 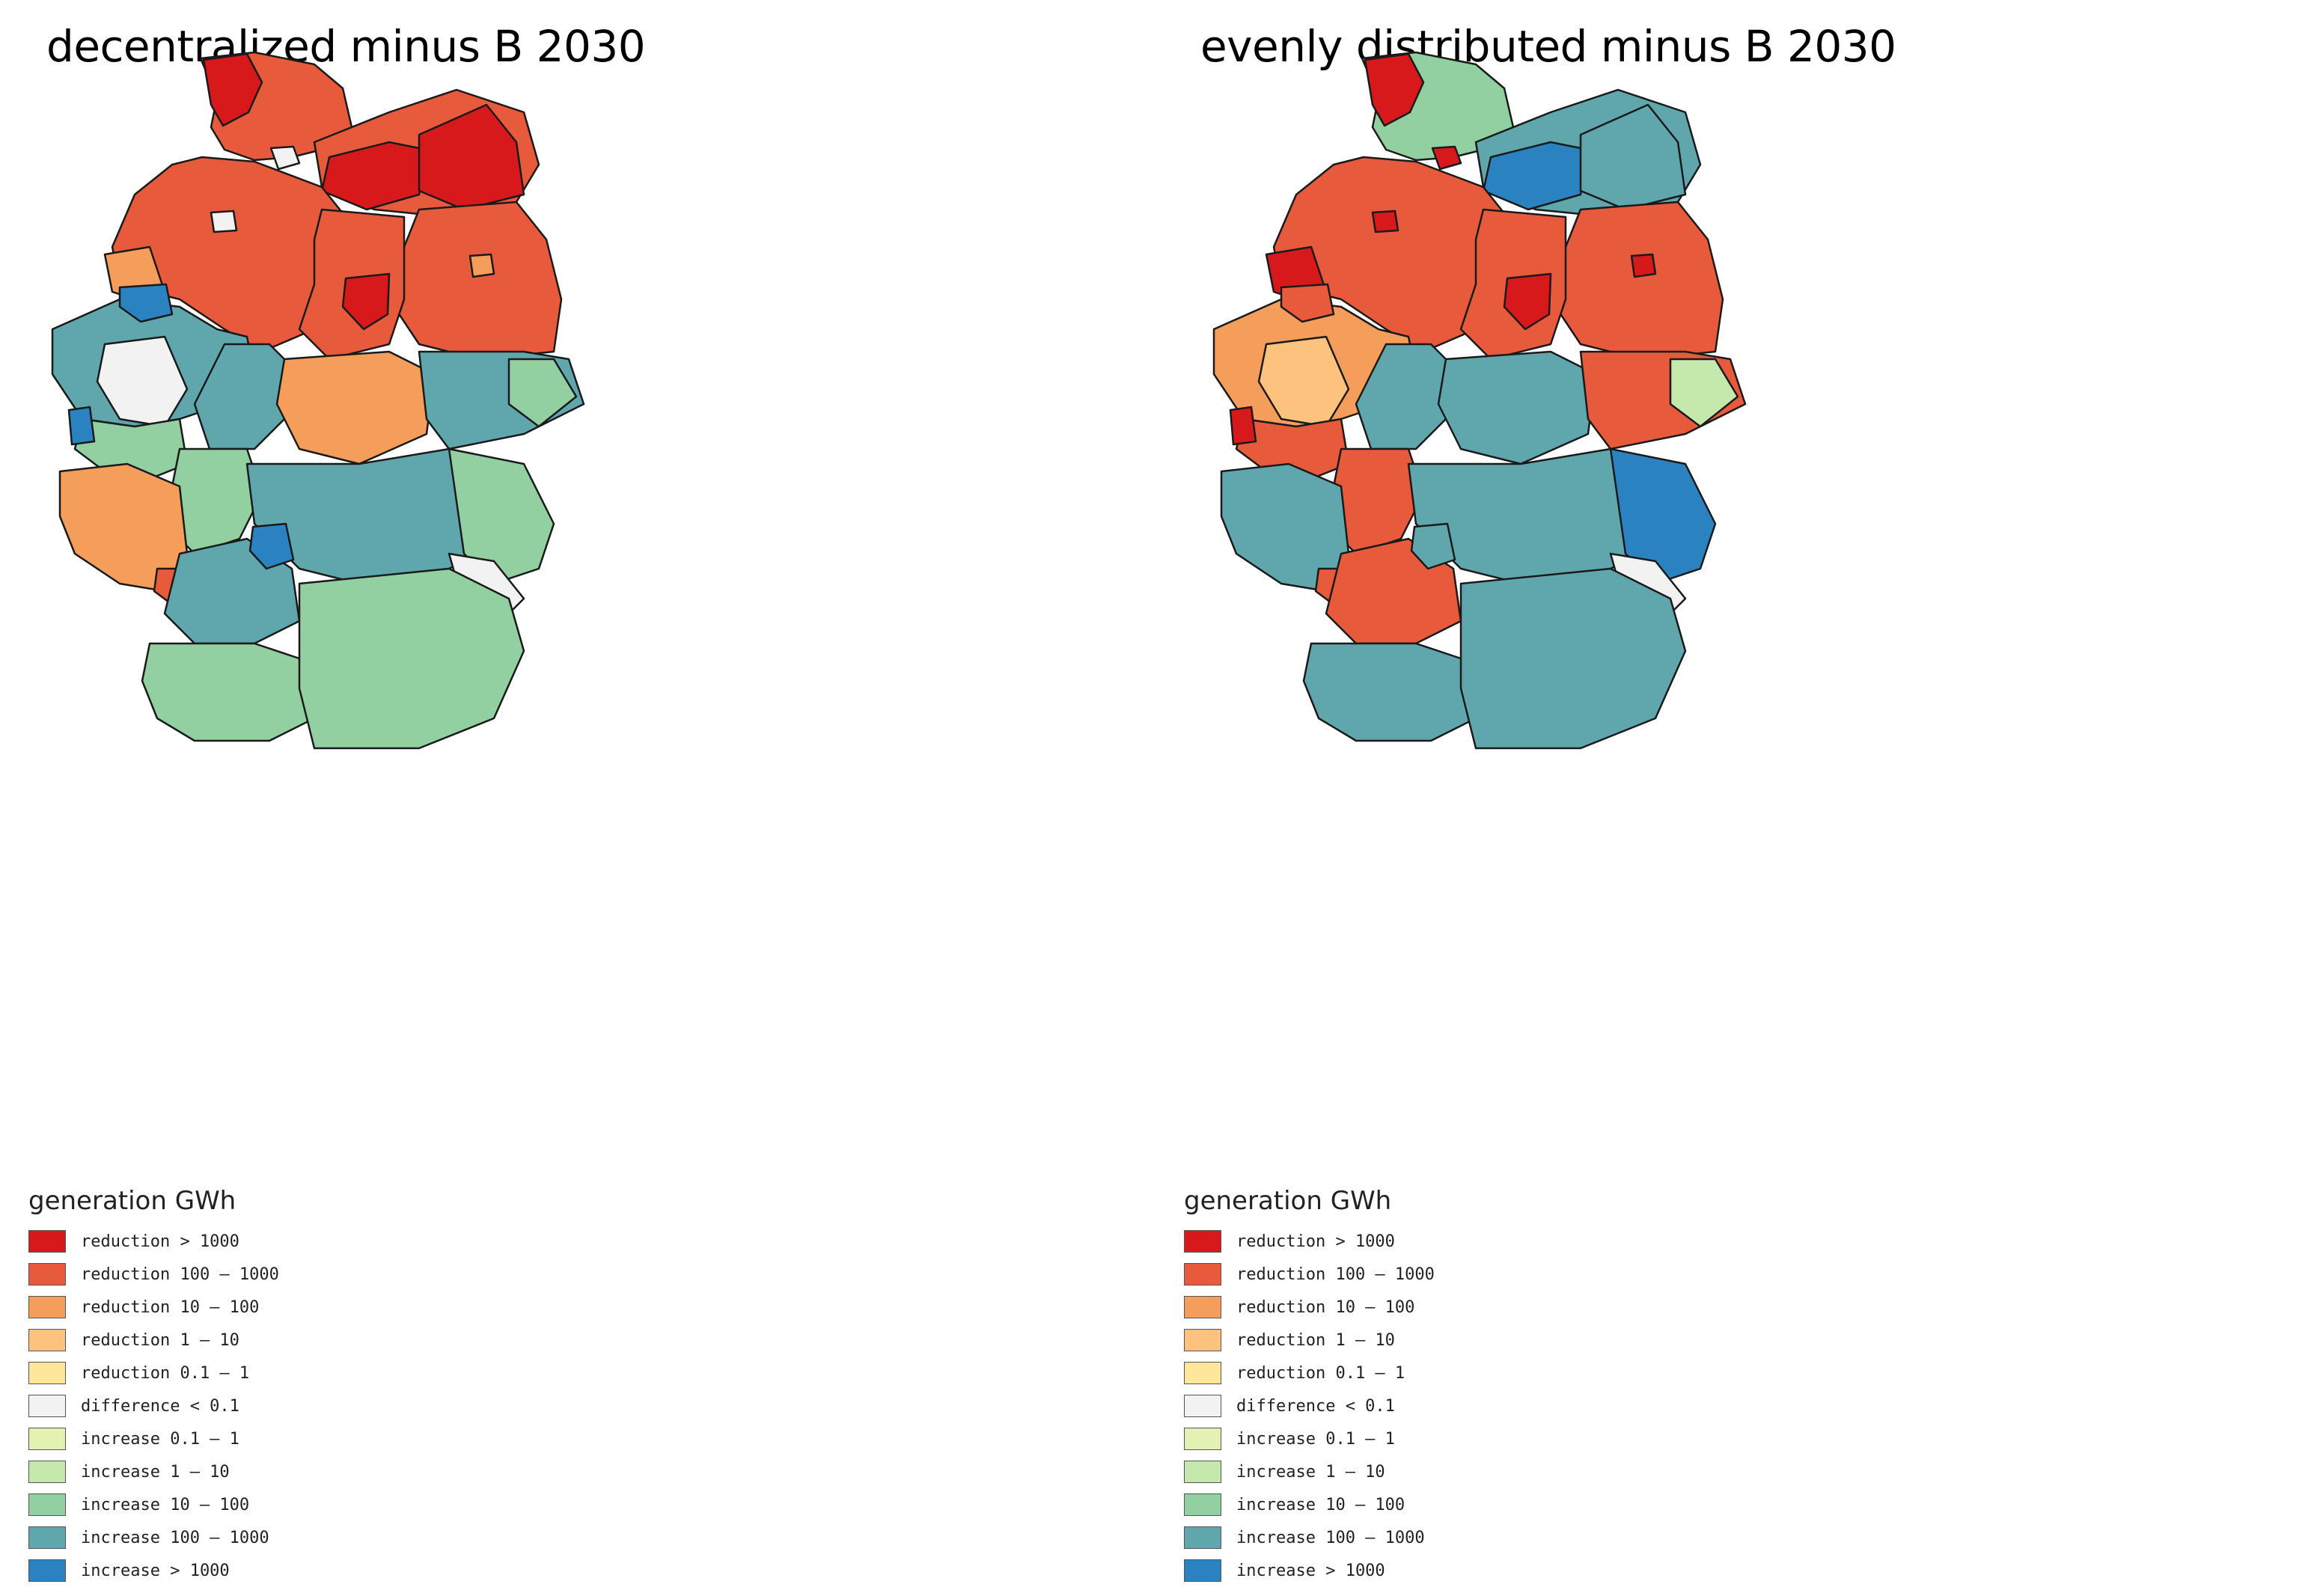 I want to click on legend-label: increase > 1000, so click(x=155, y=1571).